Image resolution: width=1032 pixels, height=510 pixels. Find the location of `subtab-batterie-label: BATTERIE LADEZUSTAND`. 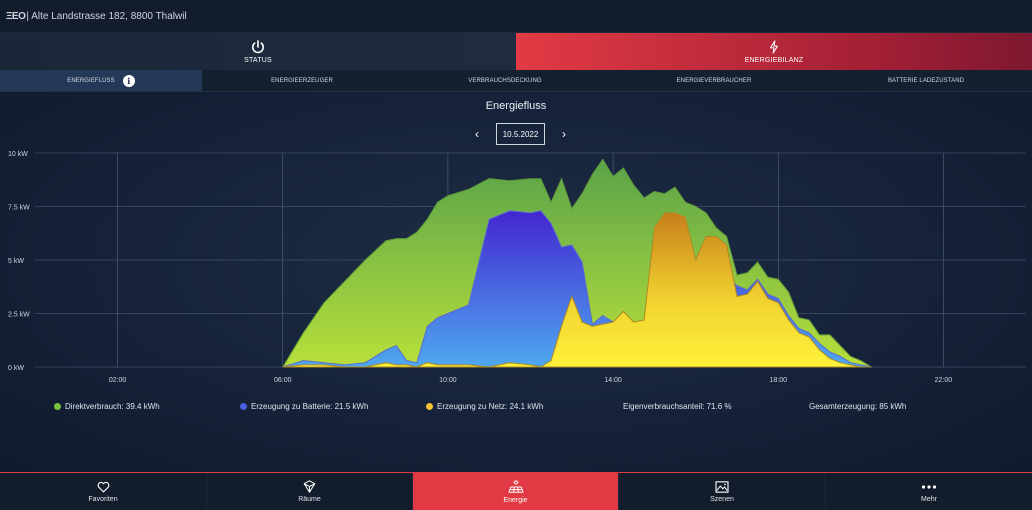

subtab-batterie-label: BATTERIE LADEZUSTAND is located at coordinates (926, 80).